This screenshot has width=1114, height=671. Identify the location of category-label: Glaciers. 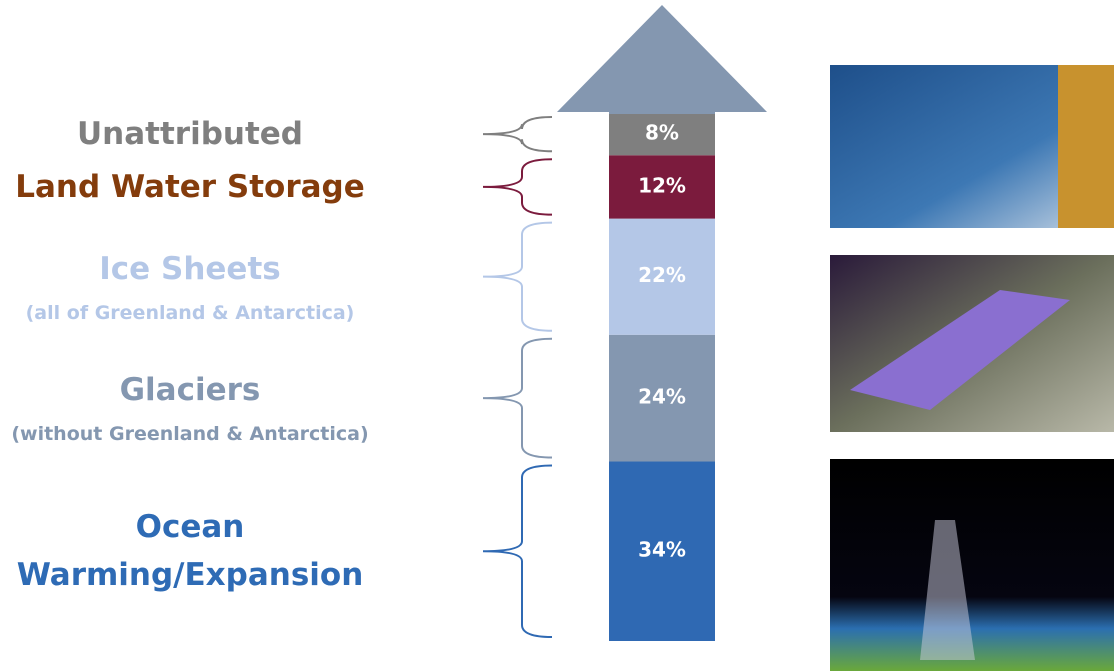
(190, 390).